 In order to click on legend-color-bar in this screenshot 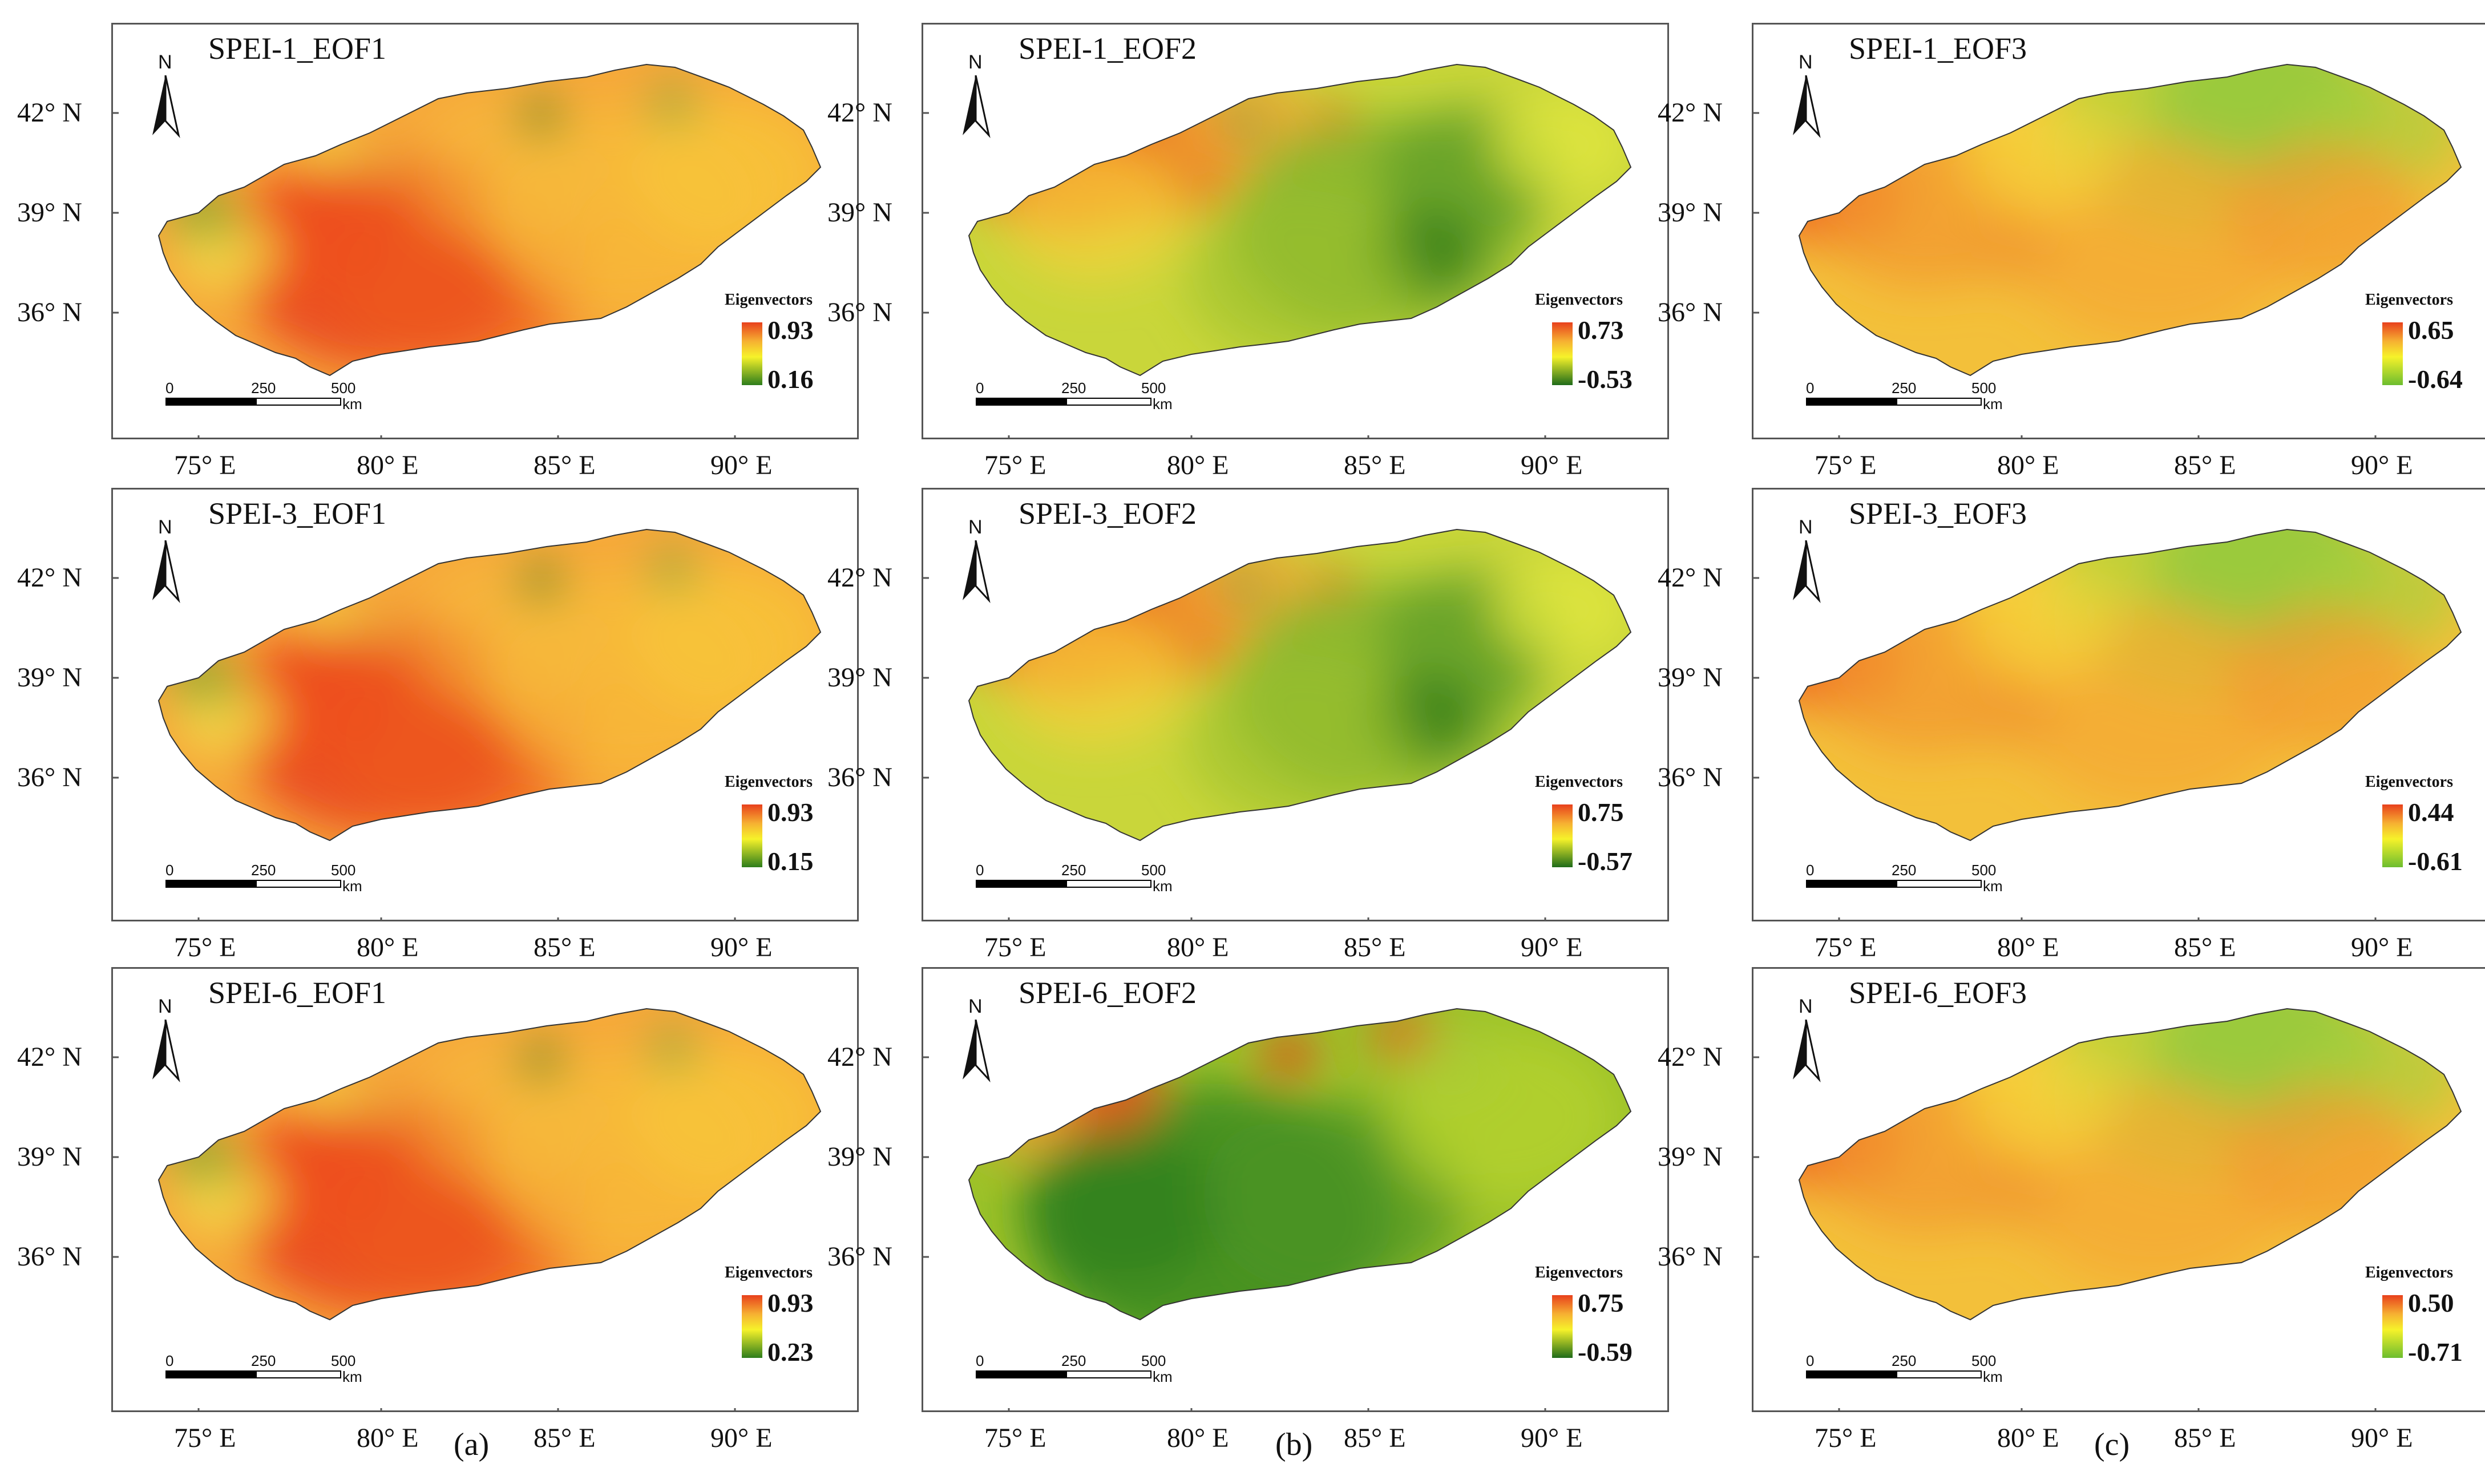, I will do `click(1562, 835)`.